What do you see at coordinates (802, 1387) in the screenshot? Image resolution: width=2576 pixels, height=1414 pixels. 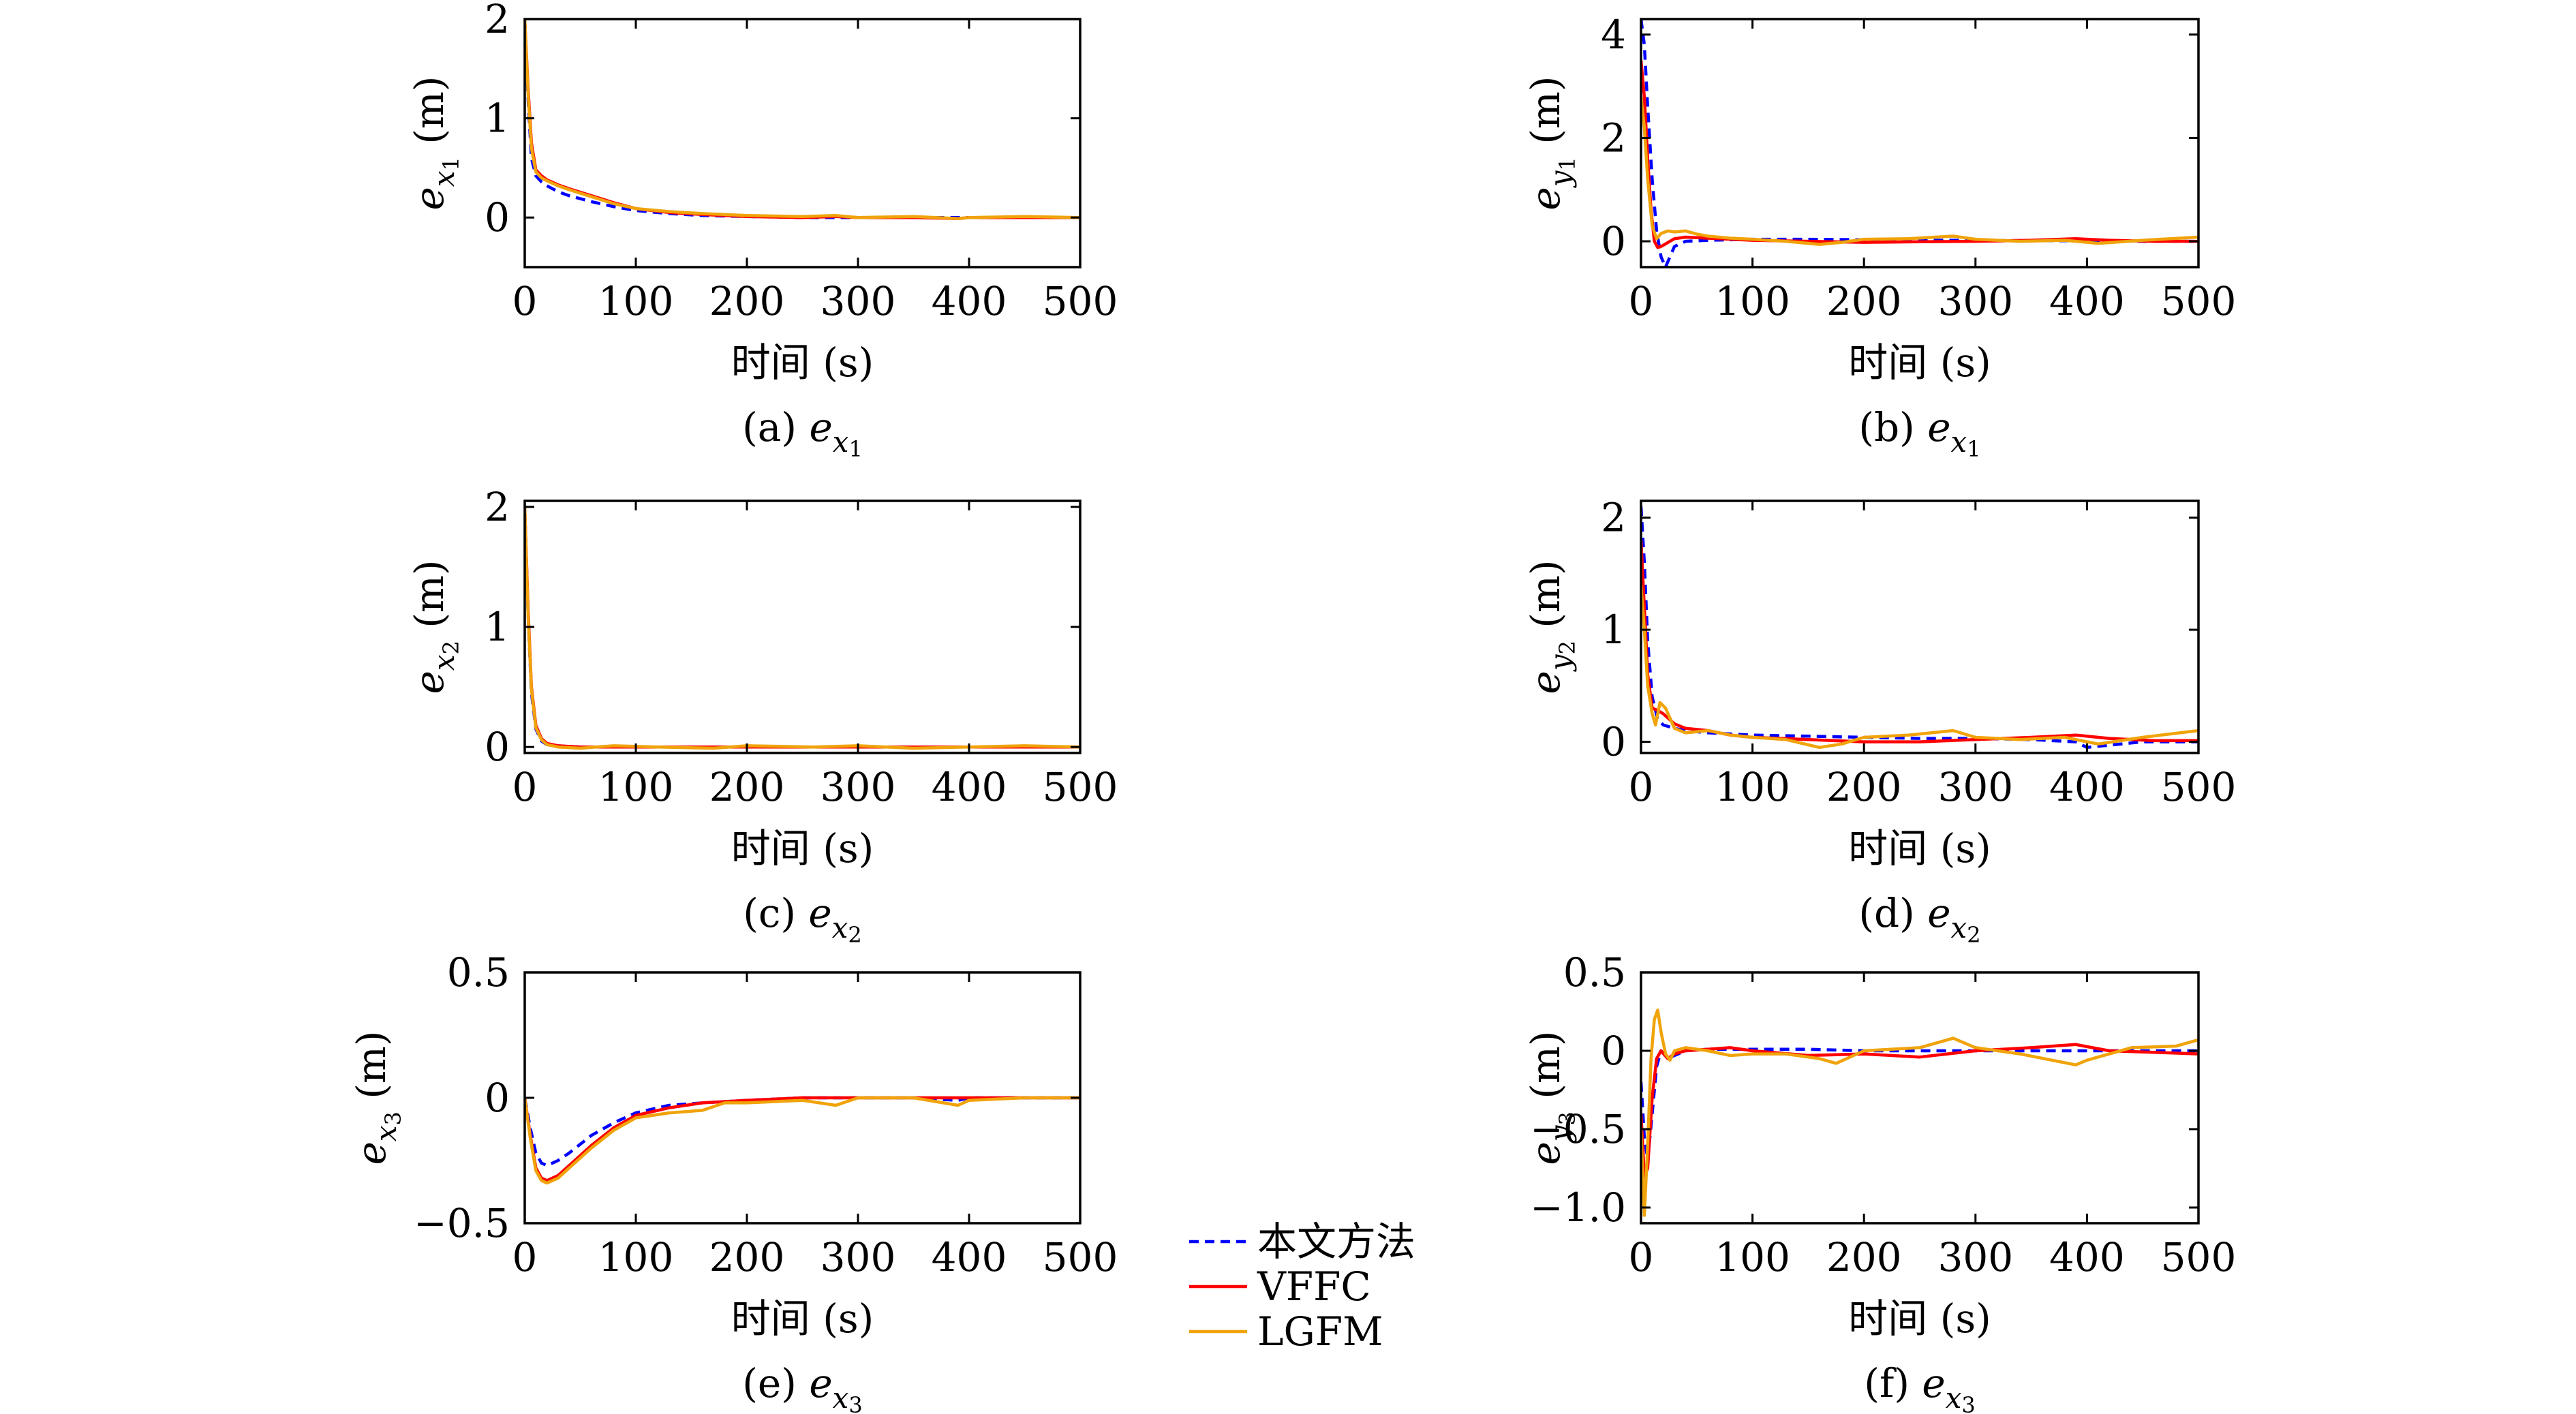 I see `panel-caption: (e) ex3` at bounding box center [802, 1387].